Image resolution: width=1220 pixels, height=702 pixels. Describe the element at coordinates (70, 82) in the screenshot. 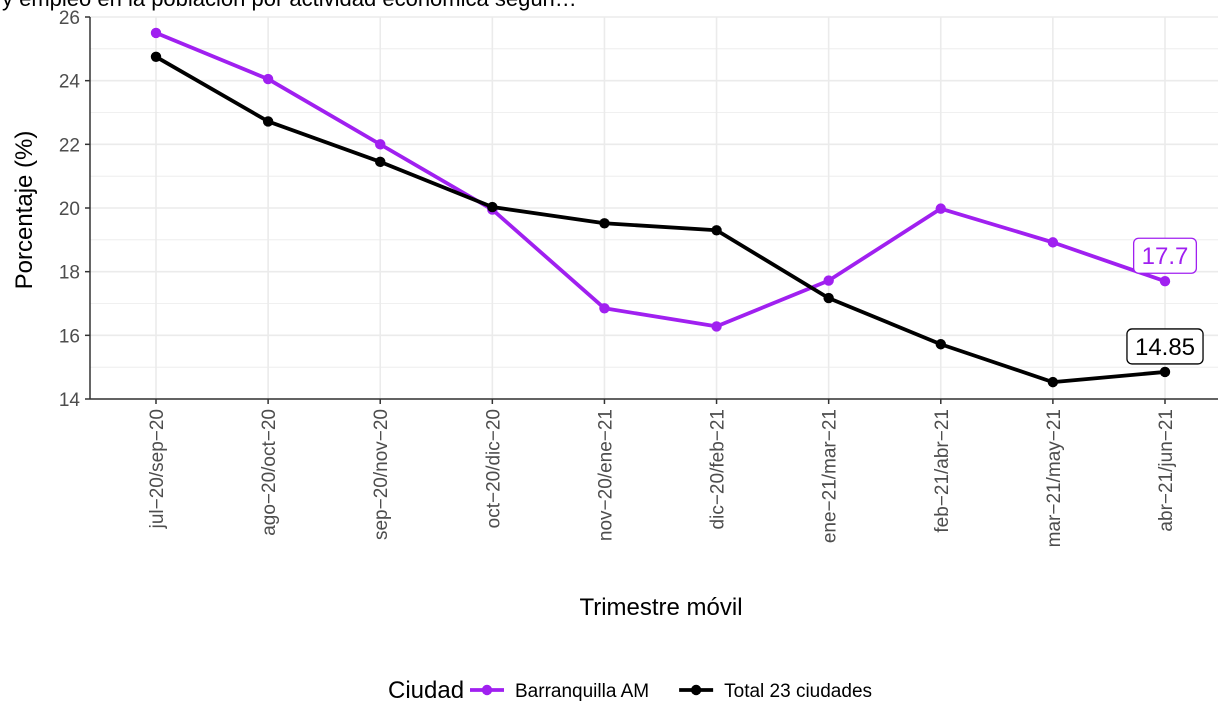

I see `y-tick-label: 24` at that location.